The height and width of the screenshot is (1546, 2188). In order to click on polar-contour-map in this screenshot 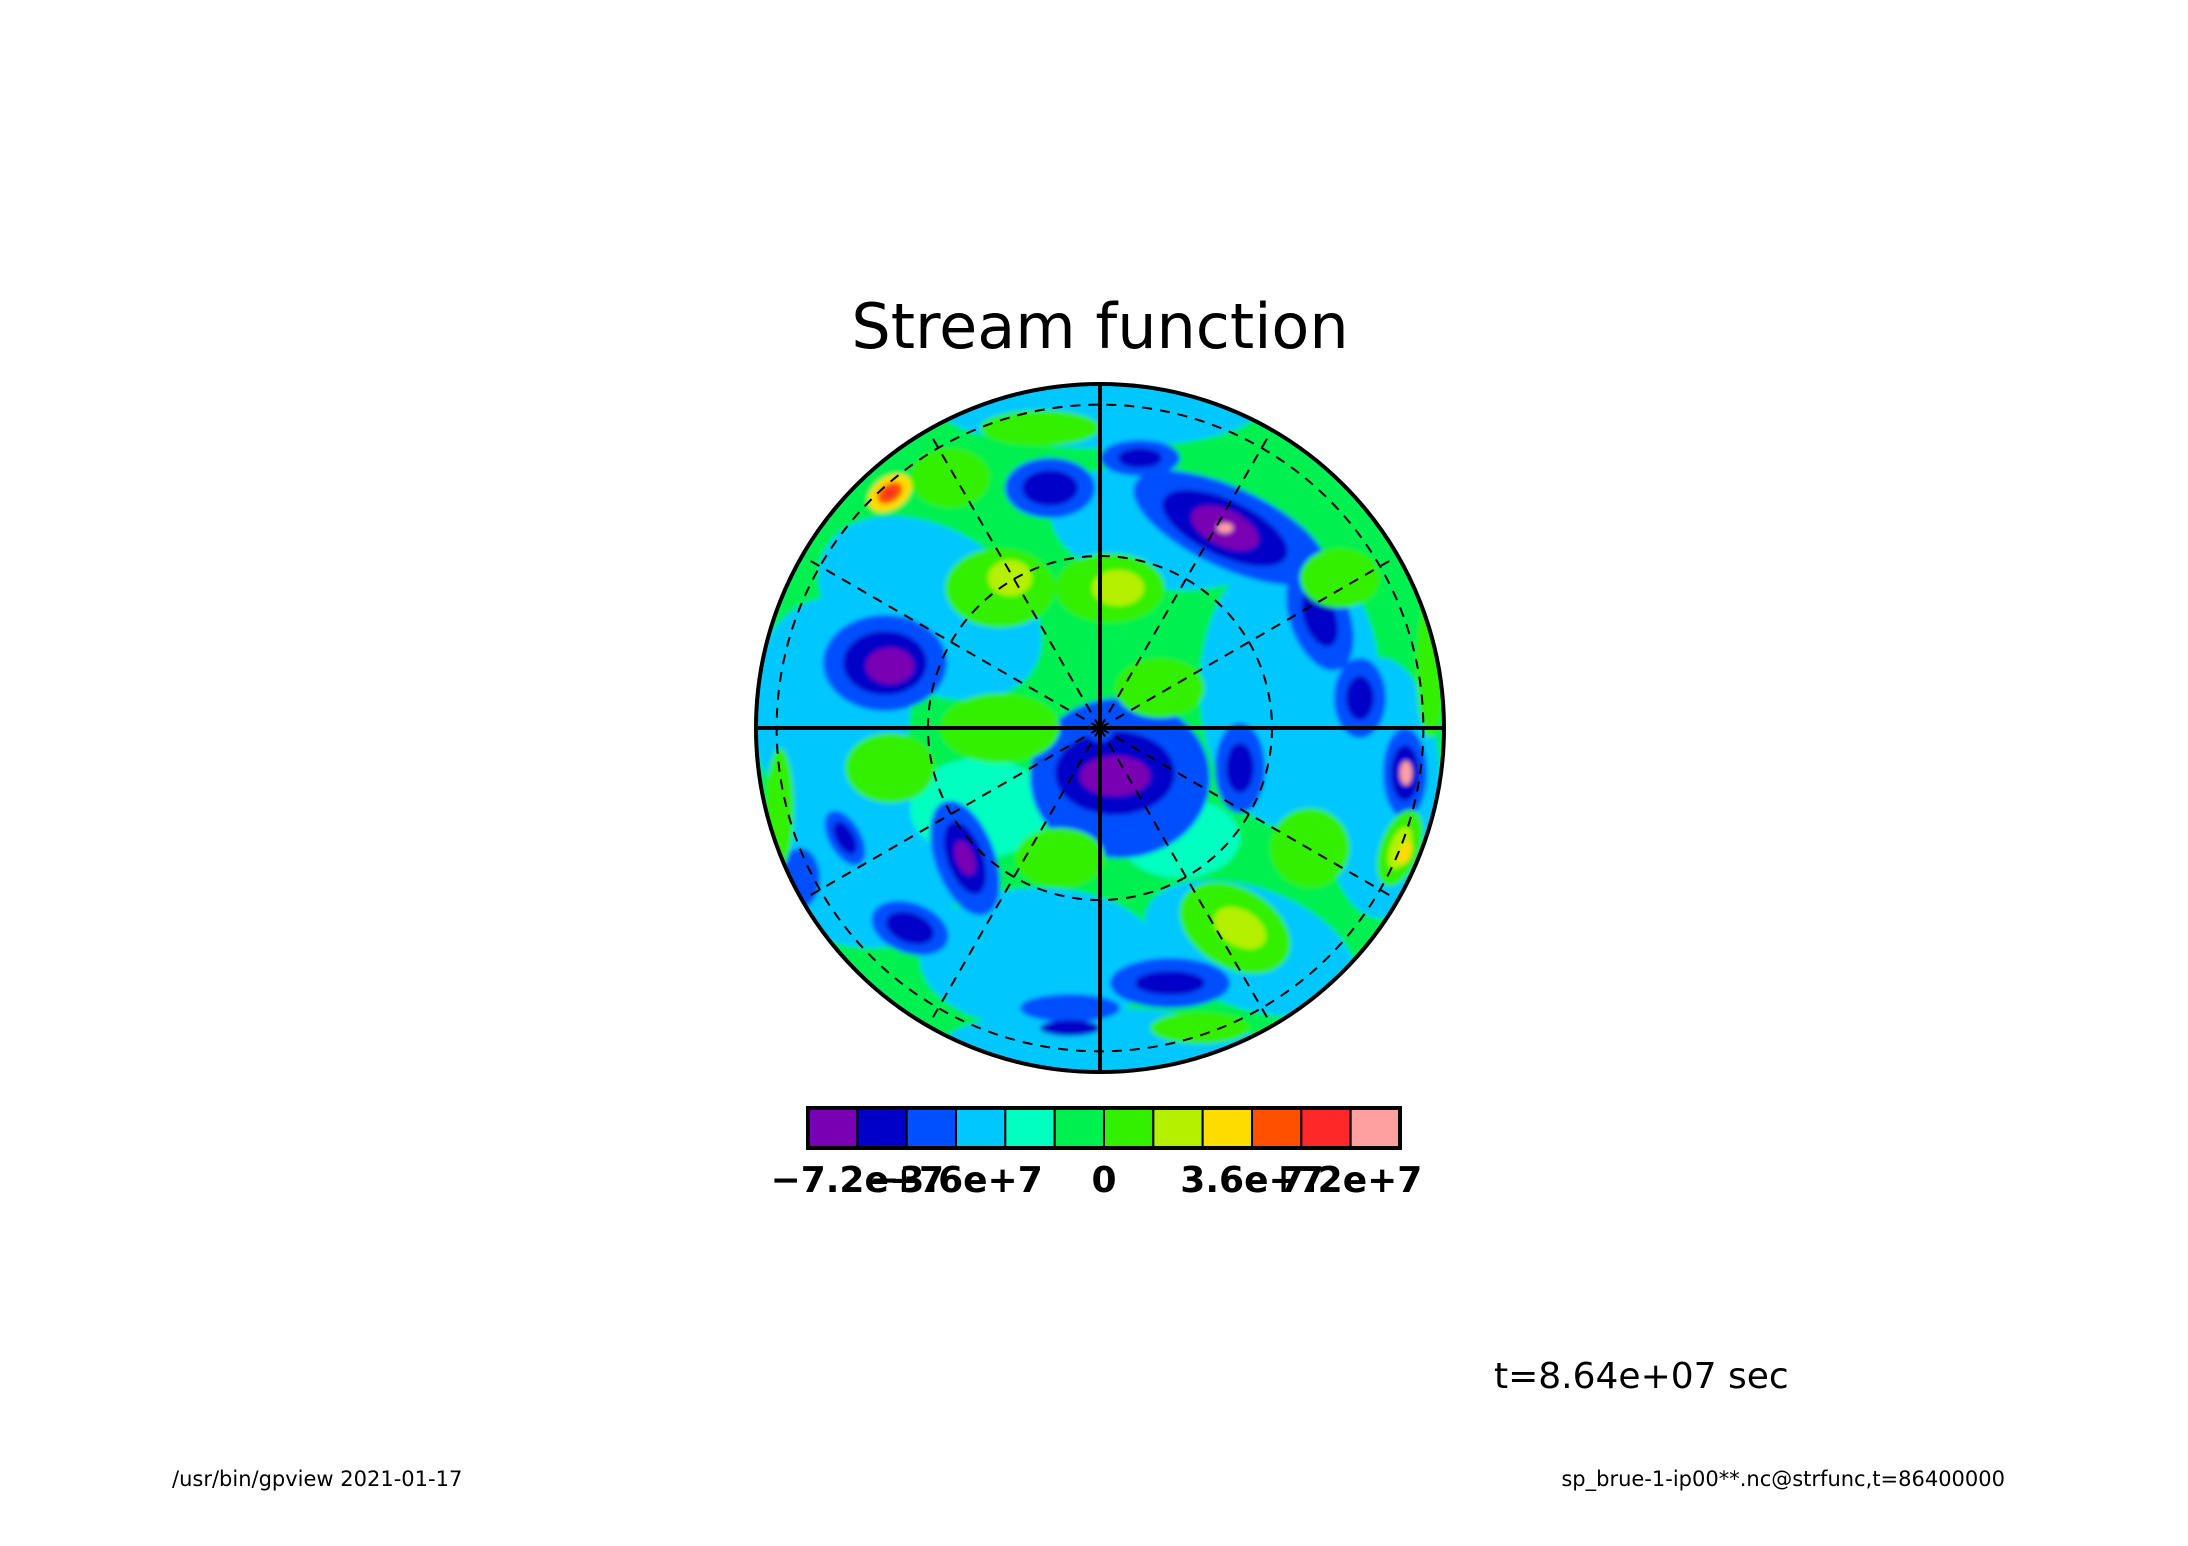, I will do `click(1100, 728)`.